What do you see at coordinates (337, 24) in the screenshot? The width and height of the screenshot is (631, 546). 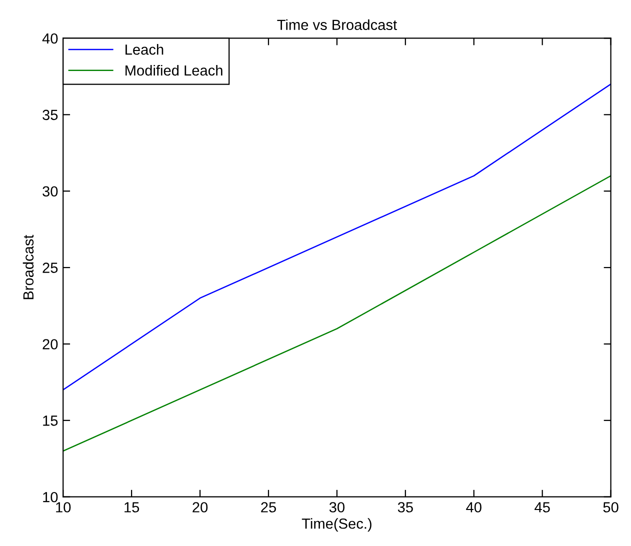 I see `chart-title: Time vs Broadcast` at bounding box center [337, 24].